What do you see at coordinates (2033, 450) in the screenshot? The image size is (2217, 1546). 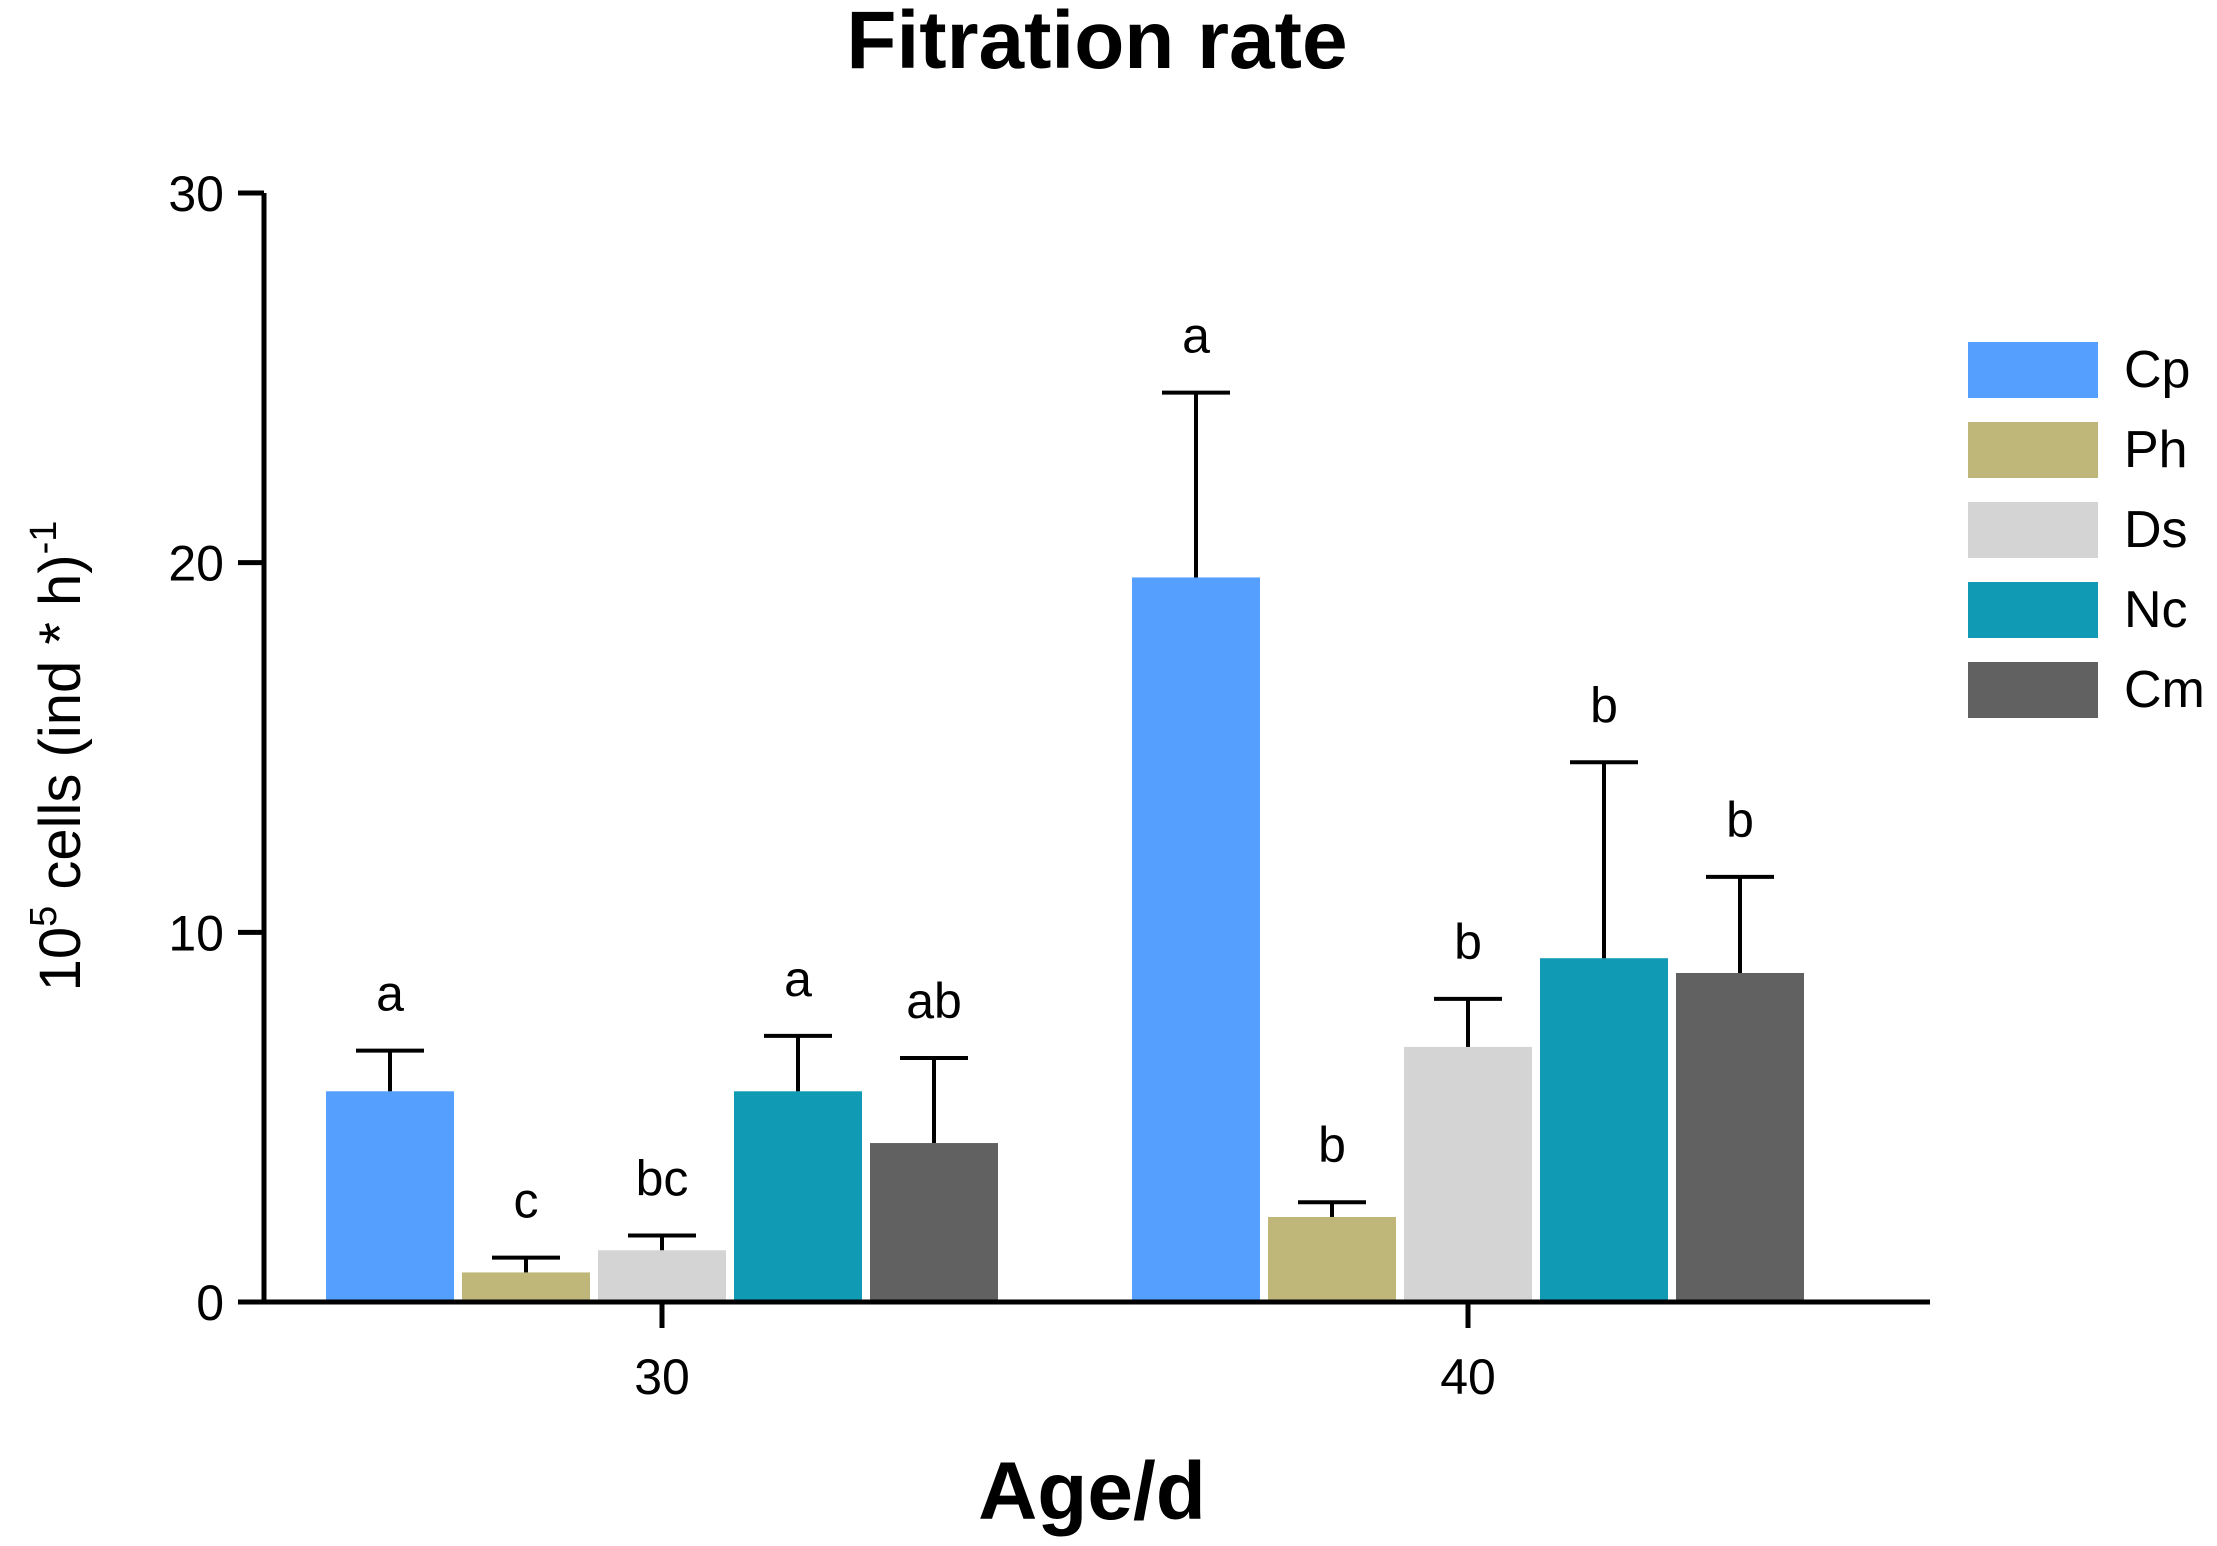 I see `legend-swatch-ph` at bounding box center [2033, 450].